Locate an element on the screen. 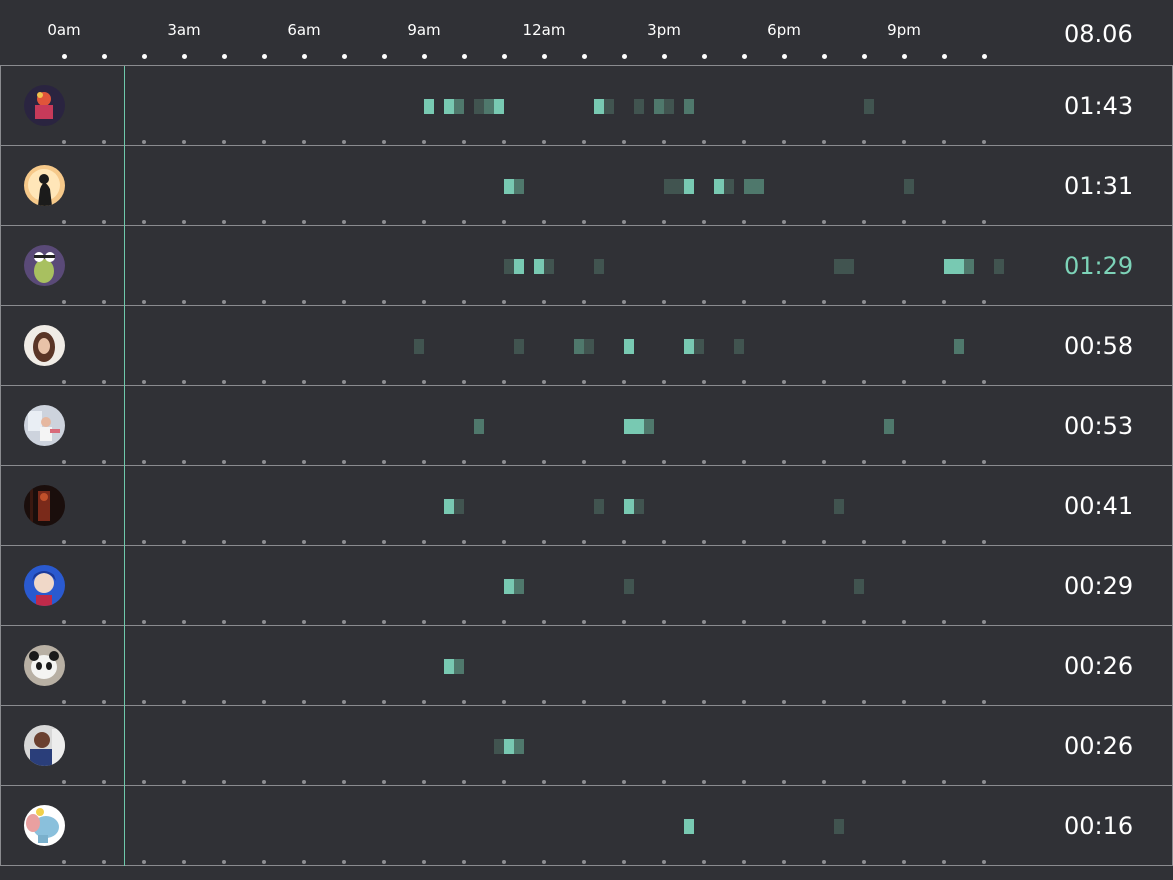  user-row: 00:29 is located at coordinates (586, 585).